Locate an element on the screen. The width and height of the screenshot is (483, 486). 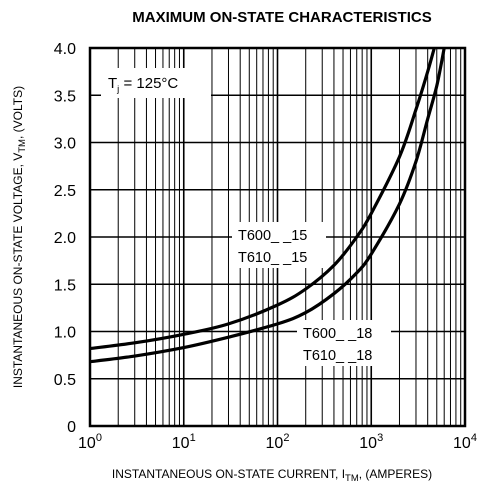
x-tick-labels: 10⁰ 10¹ 10² 10³ 10⁴ is located at coordinates (277, 442).